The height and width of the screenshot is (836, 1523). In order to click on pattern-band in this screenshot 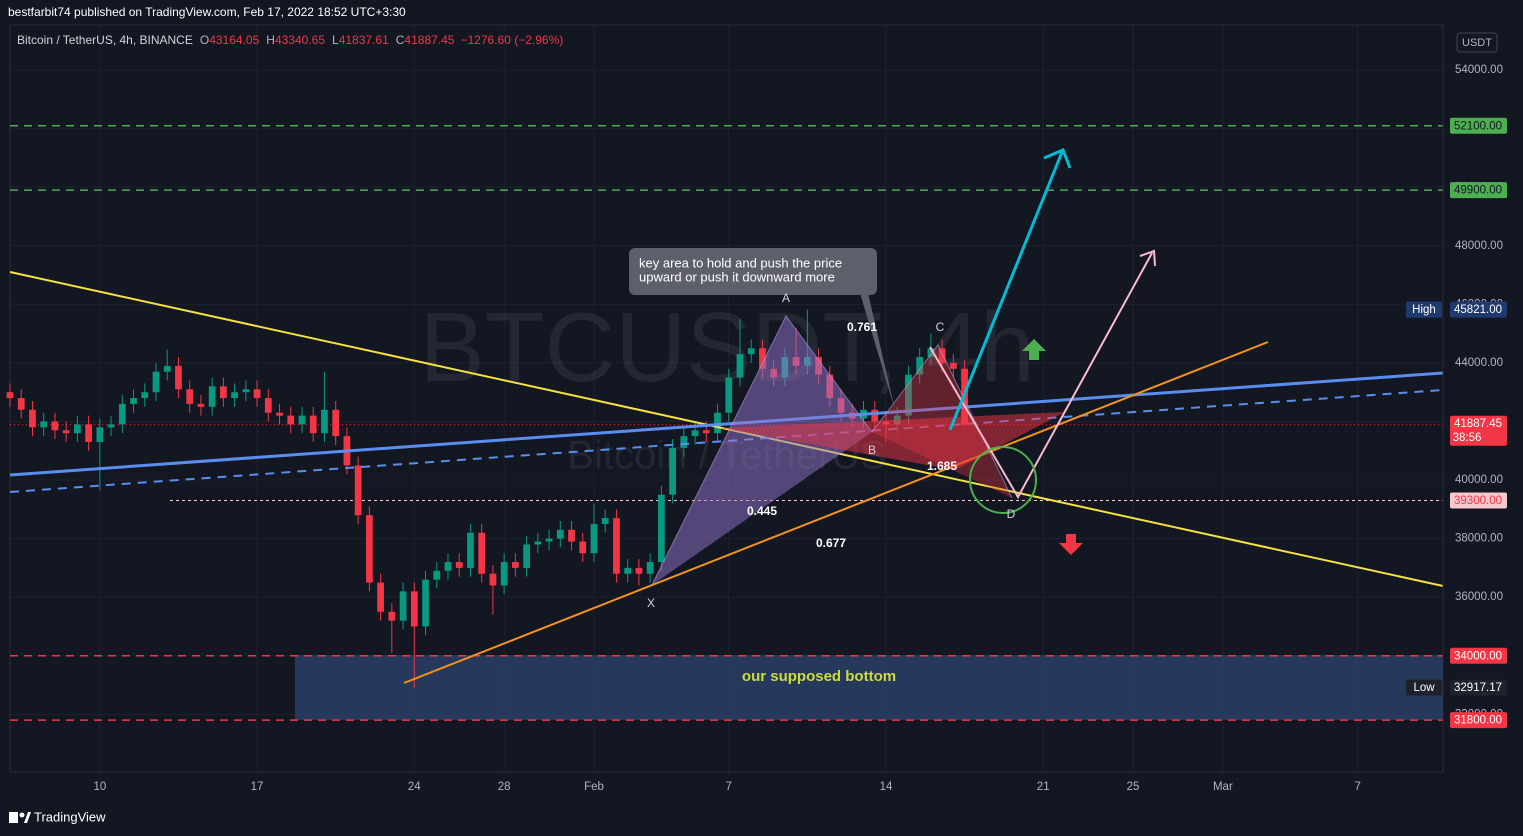, I will do `click(892, 441)`.